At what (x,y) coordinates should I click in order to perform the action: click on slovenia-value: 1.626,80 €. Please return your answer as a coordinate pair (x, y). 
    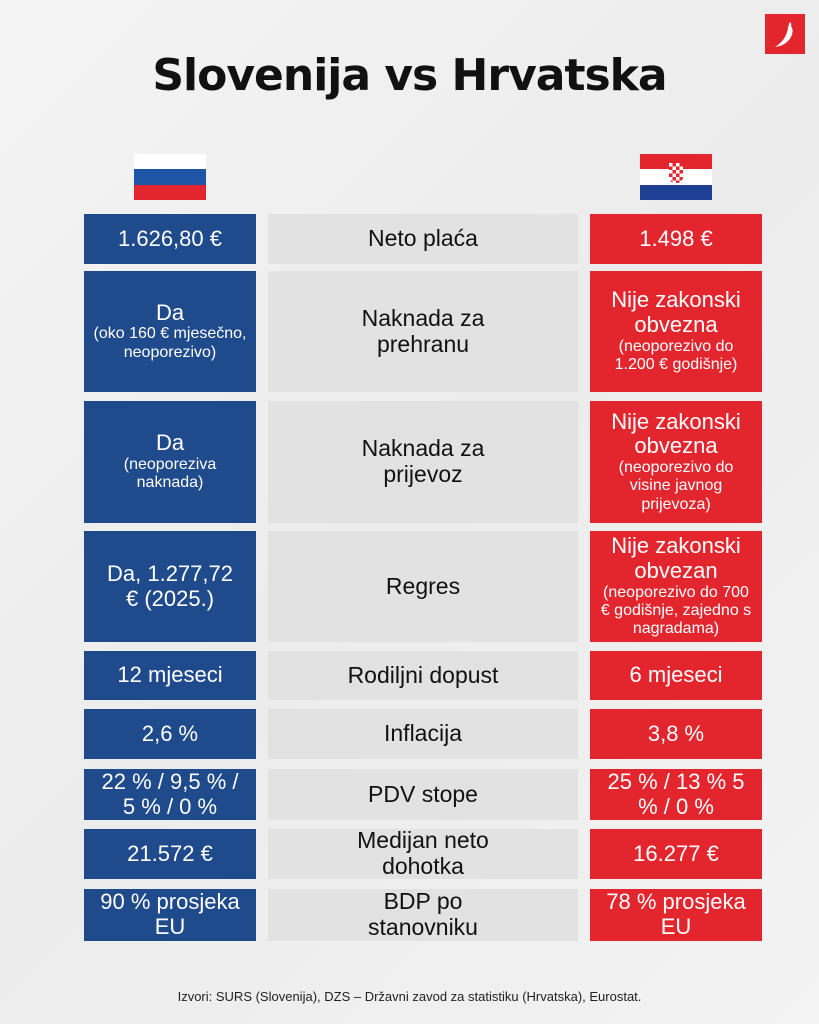
    Looking at the image, I should click on (170, 239).